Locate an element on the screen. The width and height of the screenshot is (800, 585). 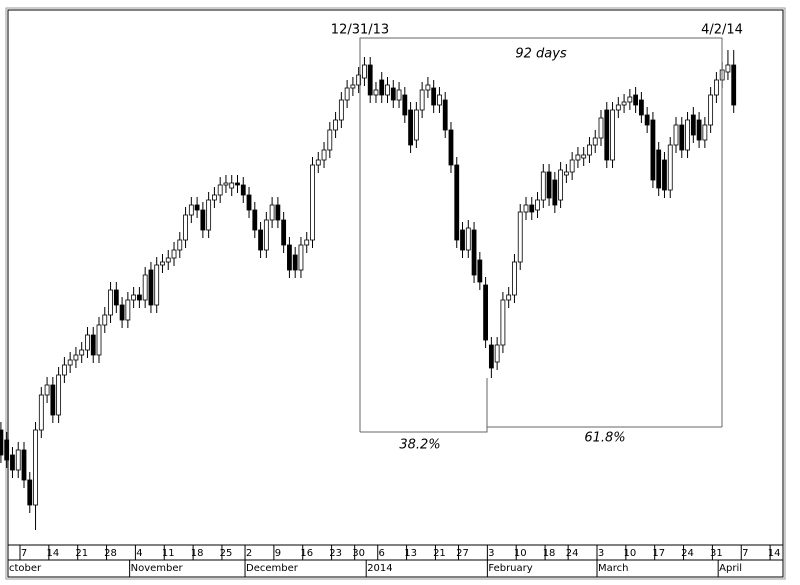
x-tick-label: 10 is located at coordinates (520, 553).